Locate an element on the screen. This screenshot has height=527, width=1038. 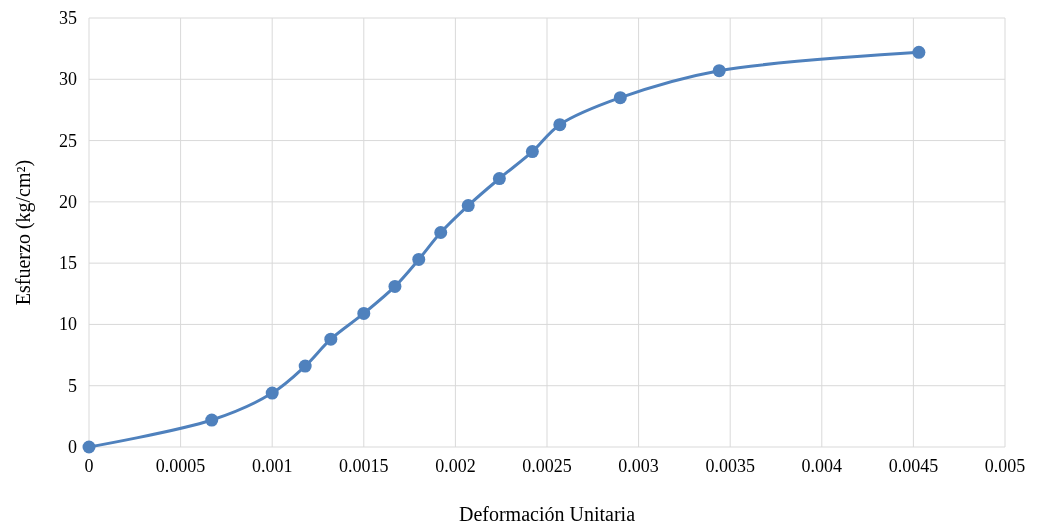
x-axis-title: Deformación Unitaria is located at coordinates (547, 514).